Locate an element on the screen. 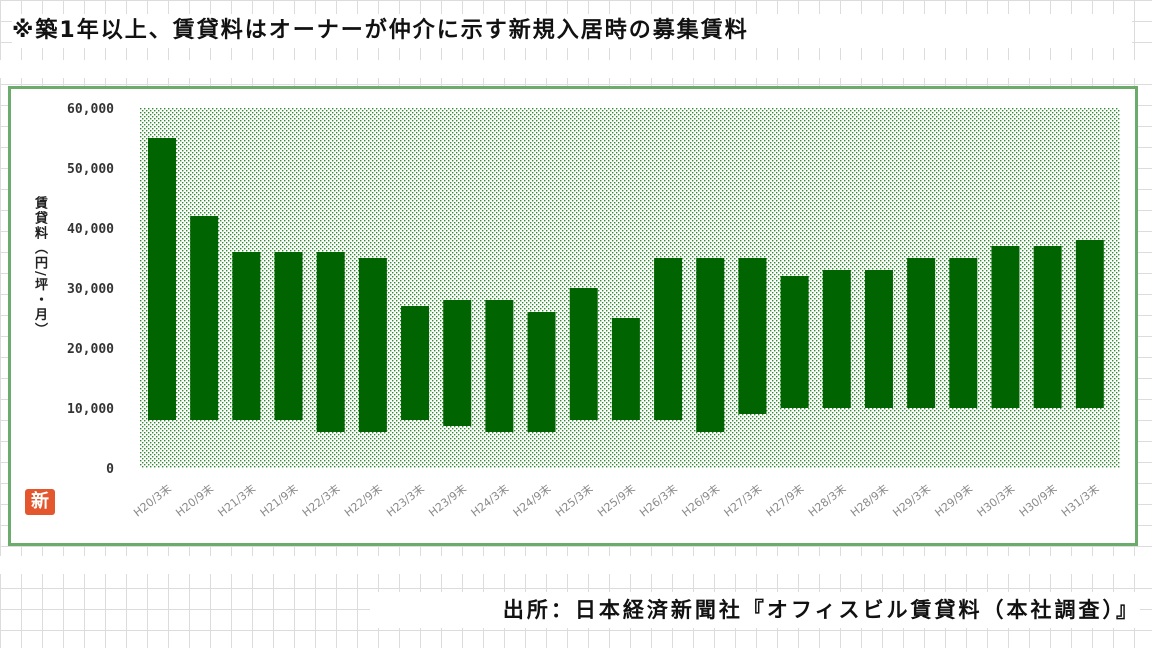  y-tick-label: 10,000 is located at coordinates (90, 409).